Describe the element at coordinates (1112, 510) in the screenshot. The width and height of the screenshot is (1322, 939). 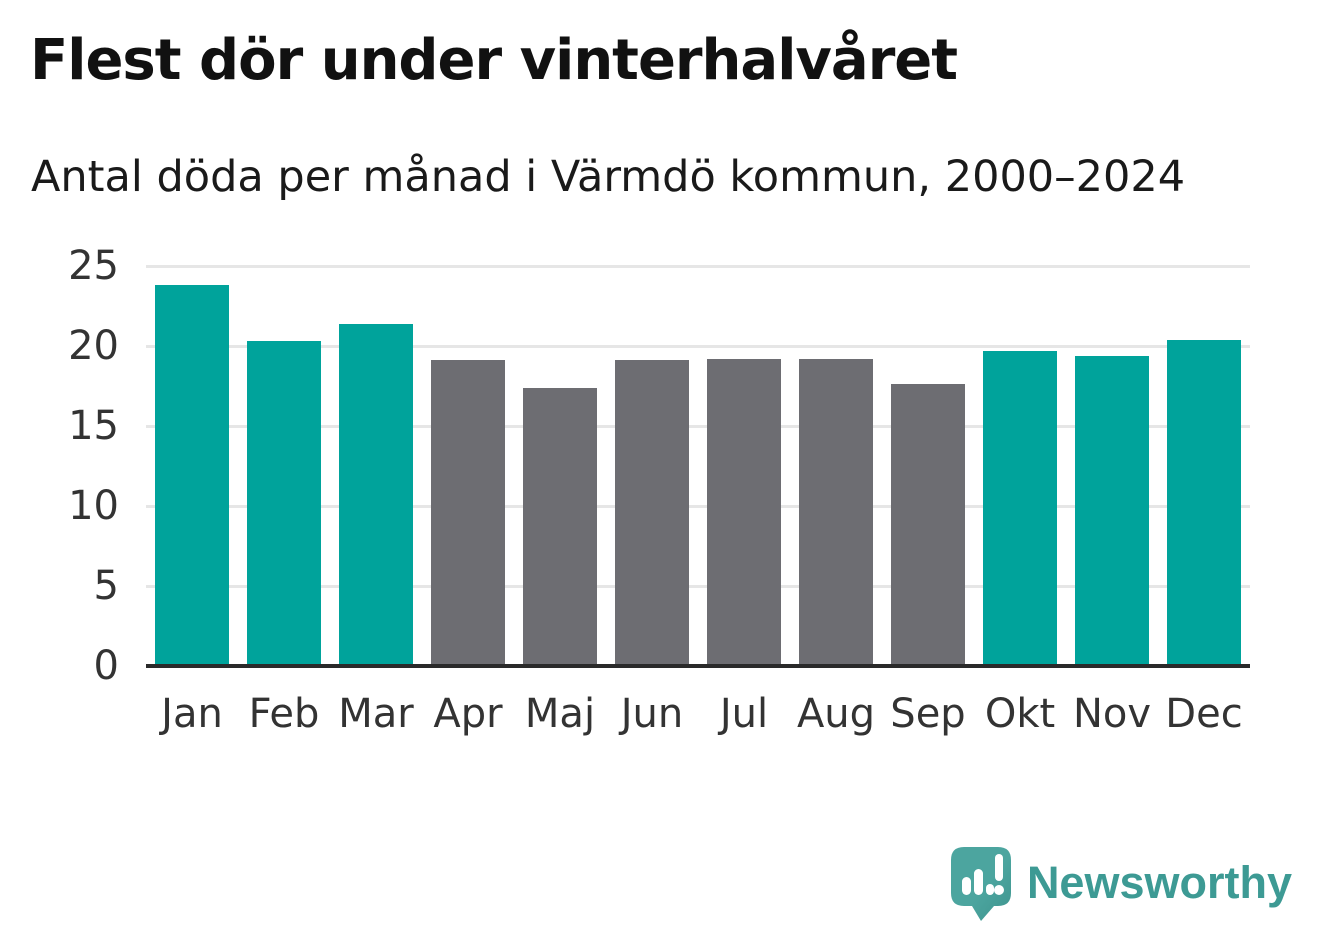
I see `bar-nov` at that location.